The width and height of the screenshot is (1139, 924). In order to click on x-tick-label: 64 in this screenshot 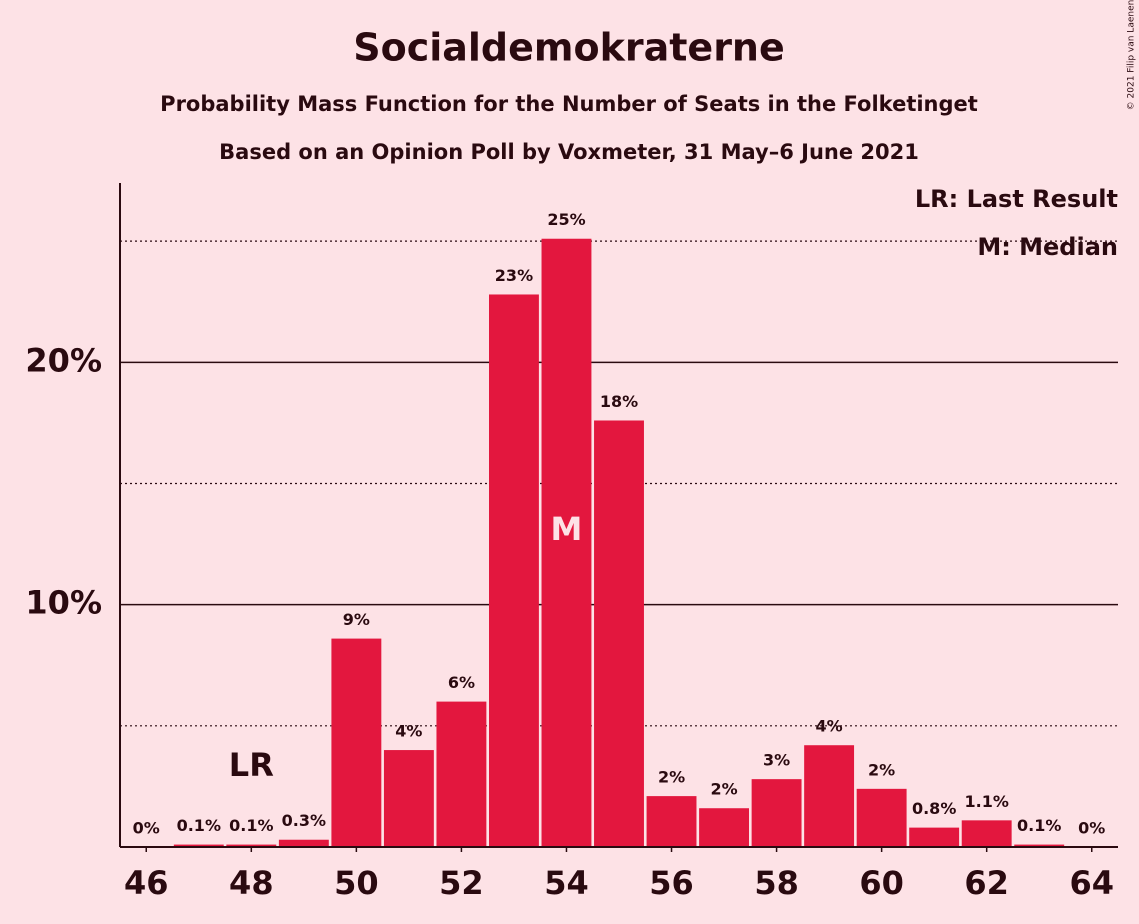, I will do `click(1091, 883)`.